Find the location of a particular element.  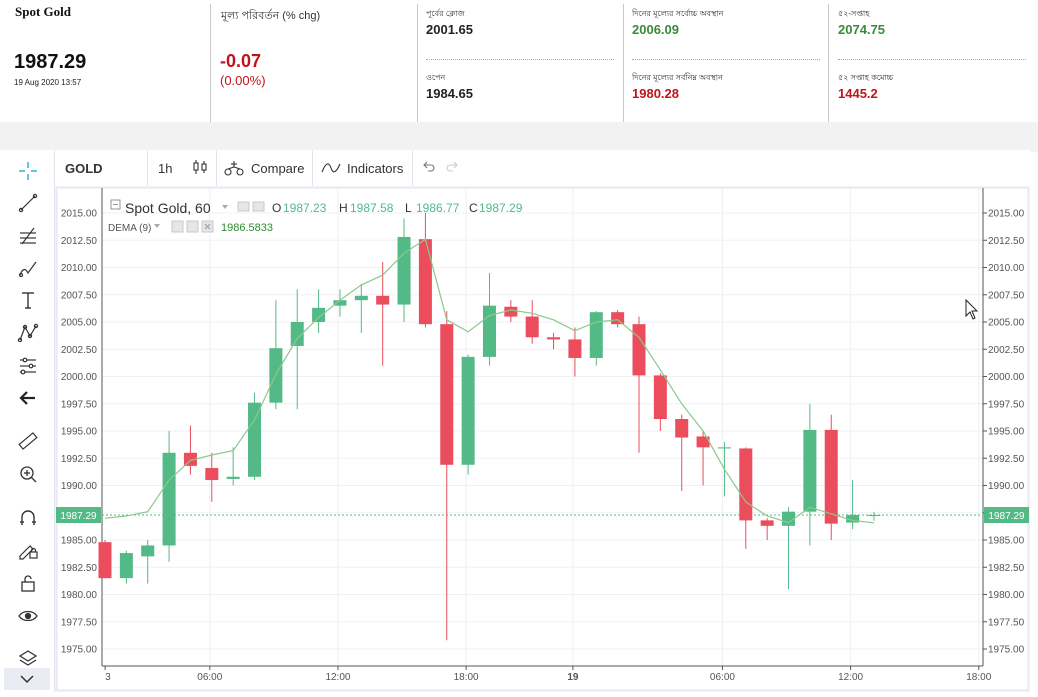

trend-line-icon is located at coordinates (28, 203).